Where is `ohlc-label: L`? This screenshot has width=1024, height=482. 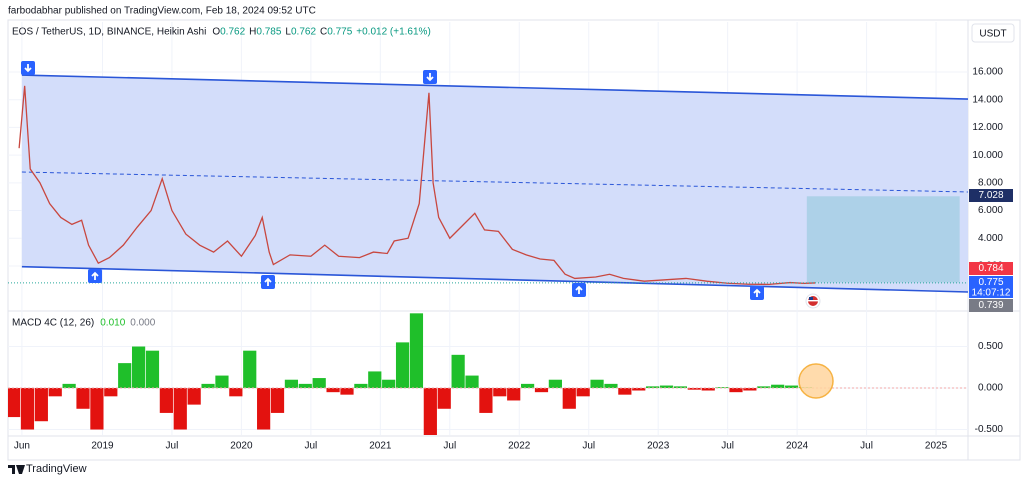
ohlc-label: L is located at coordinates (288, 32).